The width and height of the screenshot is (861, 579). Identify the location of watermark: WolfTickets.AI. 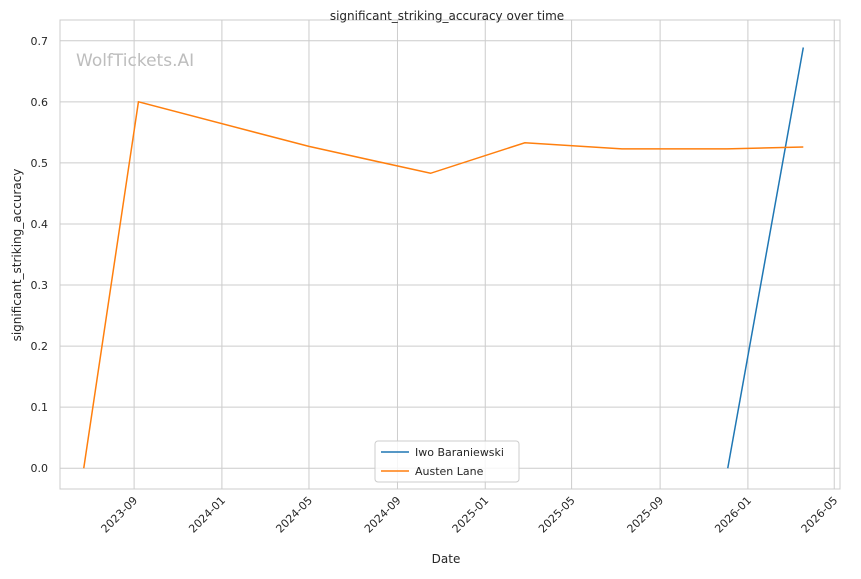
(135, 61).